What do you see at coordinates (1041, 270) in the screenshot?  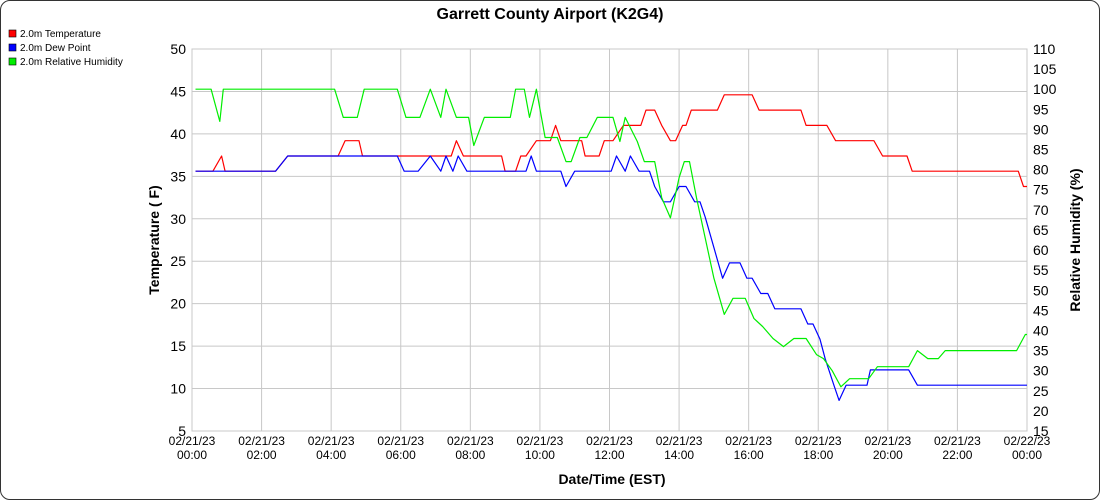 I see `y-right-tick-label: 55` at bounding box center [1041, 270].